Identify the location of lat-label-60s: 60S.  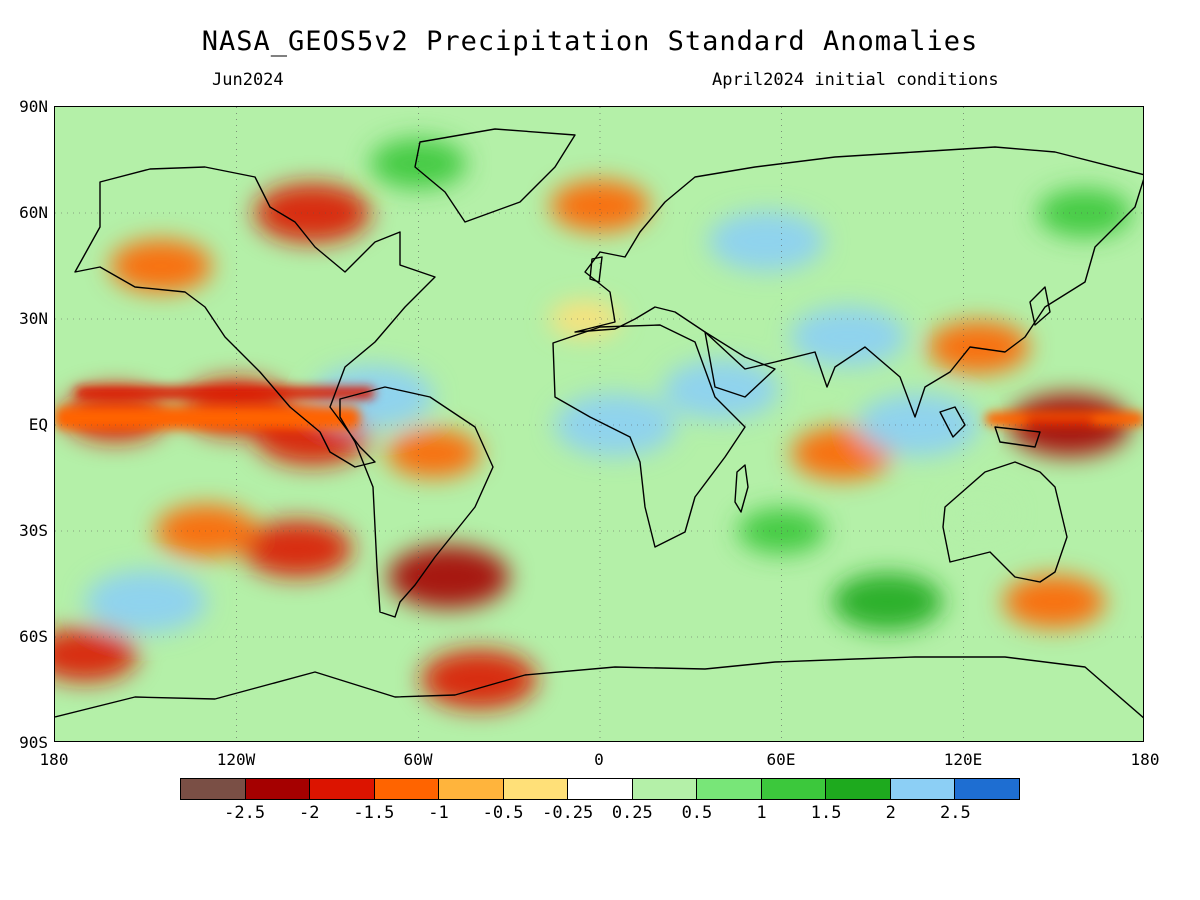
(33, 636).